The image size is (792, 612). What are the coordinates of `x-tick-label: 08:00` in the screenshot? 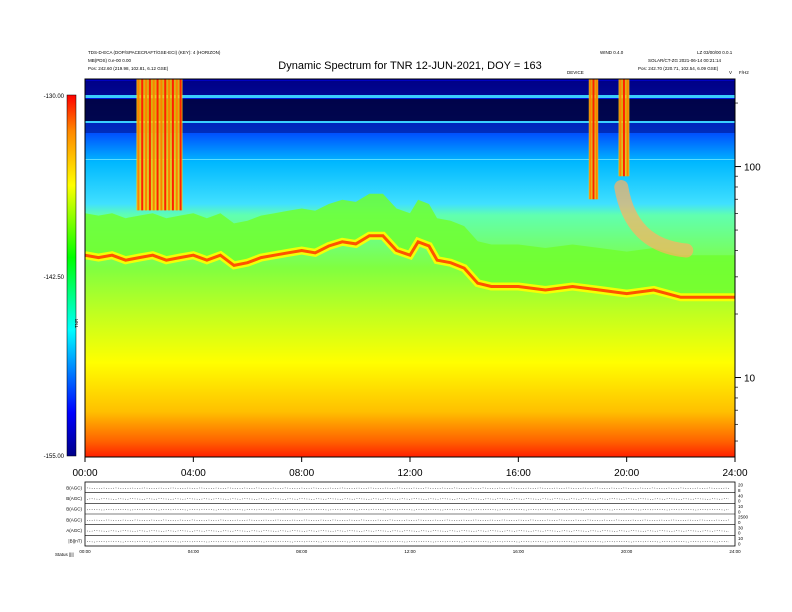 It's located at (301, 473).